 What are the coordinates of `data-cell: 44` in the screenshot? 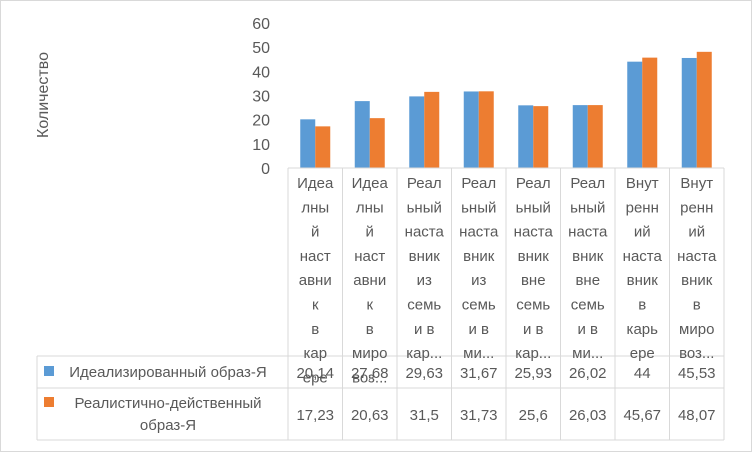 It's located at (642, 373).